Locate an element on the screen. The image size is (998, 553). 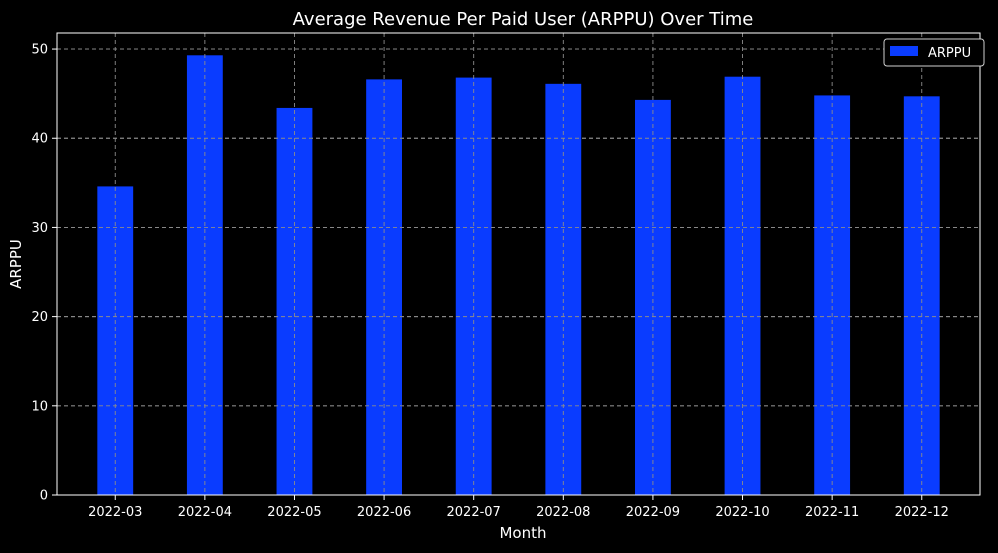
legend: ARPPU is located at coordinates (934, 52).